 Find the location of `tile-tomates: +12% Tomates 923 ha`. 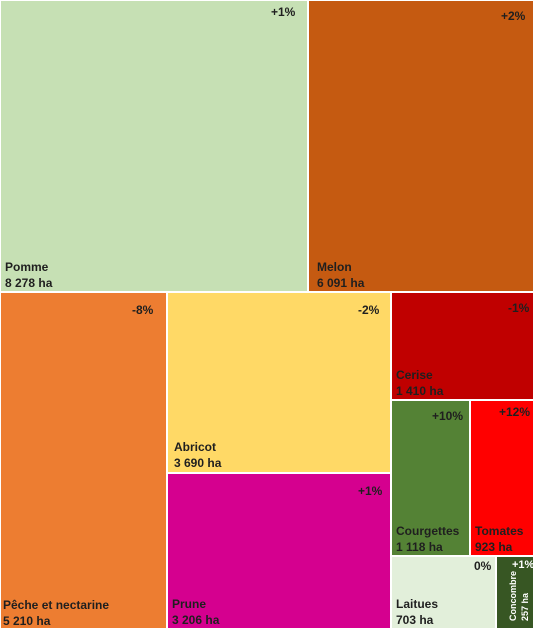

tile-tomates: +12% Tomates 923 ha is located at coordinates (502, 478).